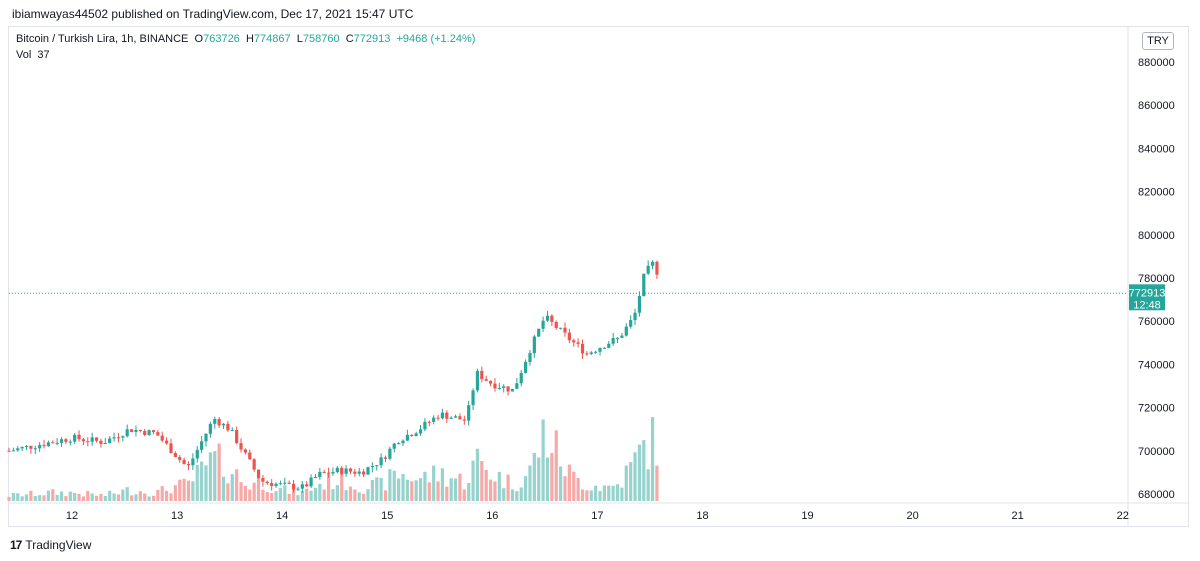 The width and height of the screenshot is (1200, 561). Describe the element at coordinates (1147, 293) in the screenshot. I see `last-price-value: 772913` at that location.